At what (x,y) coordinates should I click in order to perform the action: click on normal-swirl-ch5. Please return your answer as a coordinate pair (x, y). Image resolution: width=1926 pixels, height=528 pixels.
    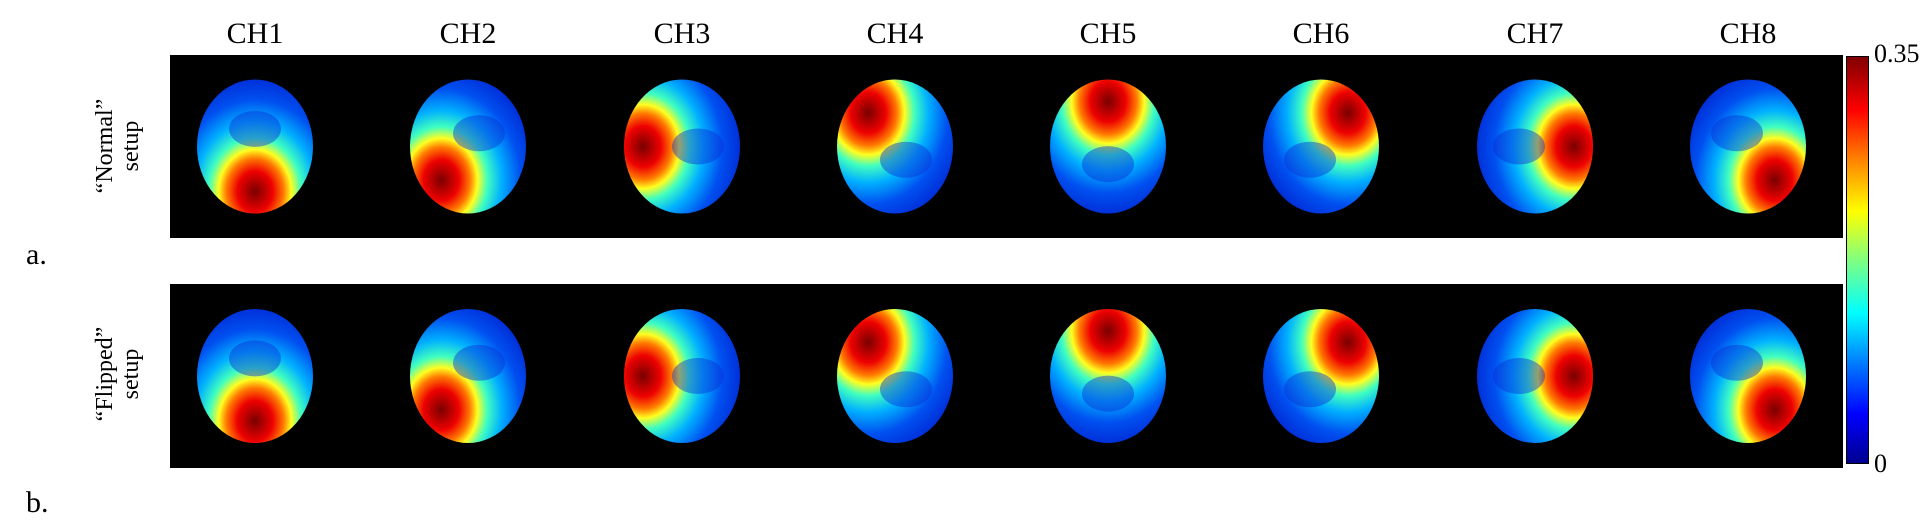
    Looking at the image, I should click on (1108, 164).